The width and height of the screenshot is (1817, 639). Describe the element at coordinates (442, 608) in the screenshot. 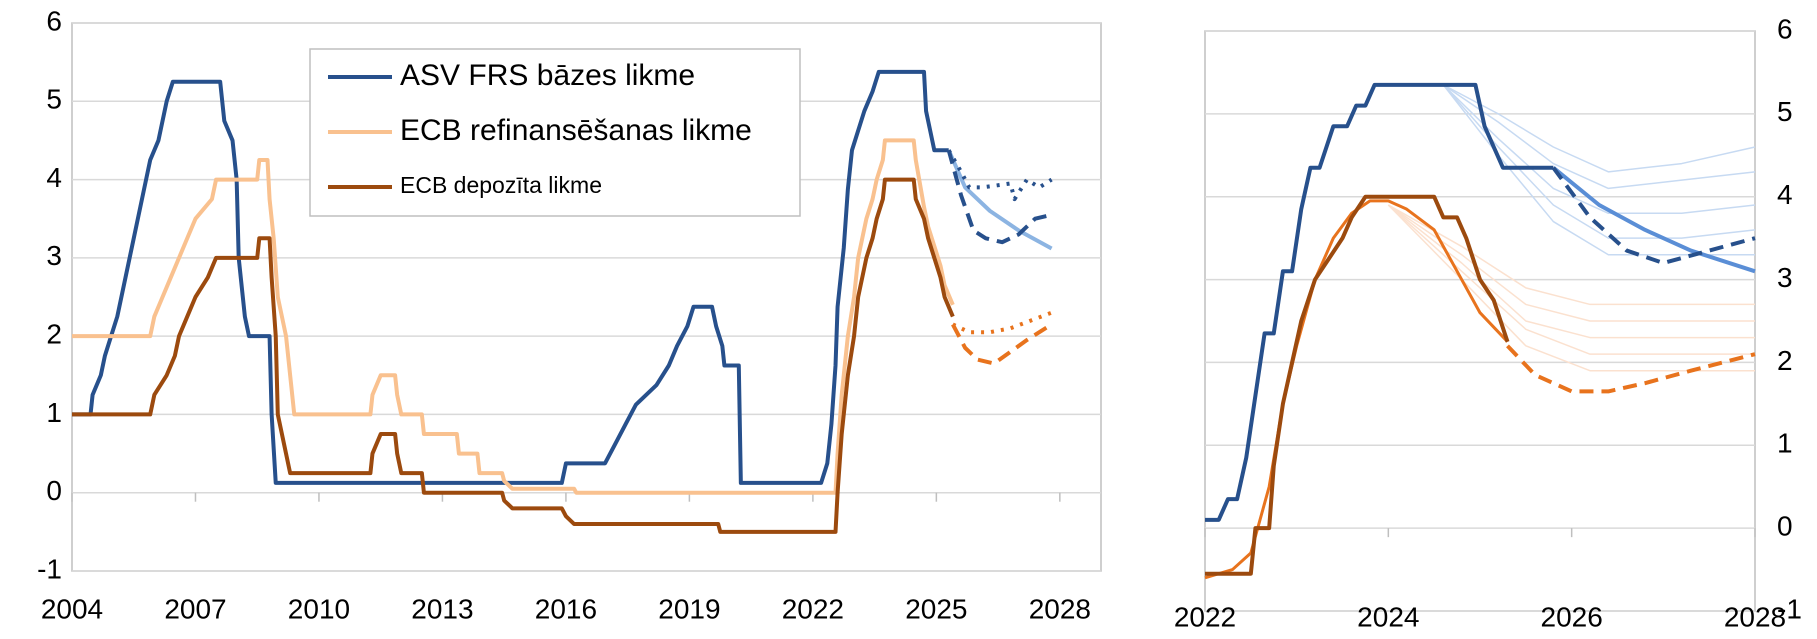

I see `x-tick-label: 2013` at that location.